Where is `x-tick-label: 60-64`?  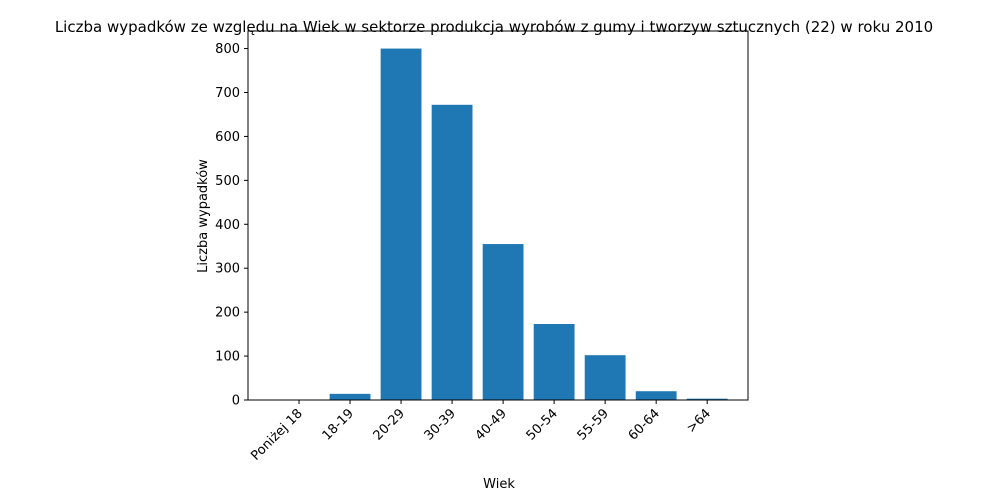
x-tick-label: 60-64 is located at coordinates (644, 424).